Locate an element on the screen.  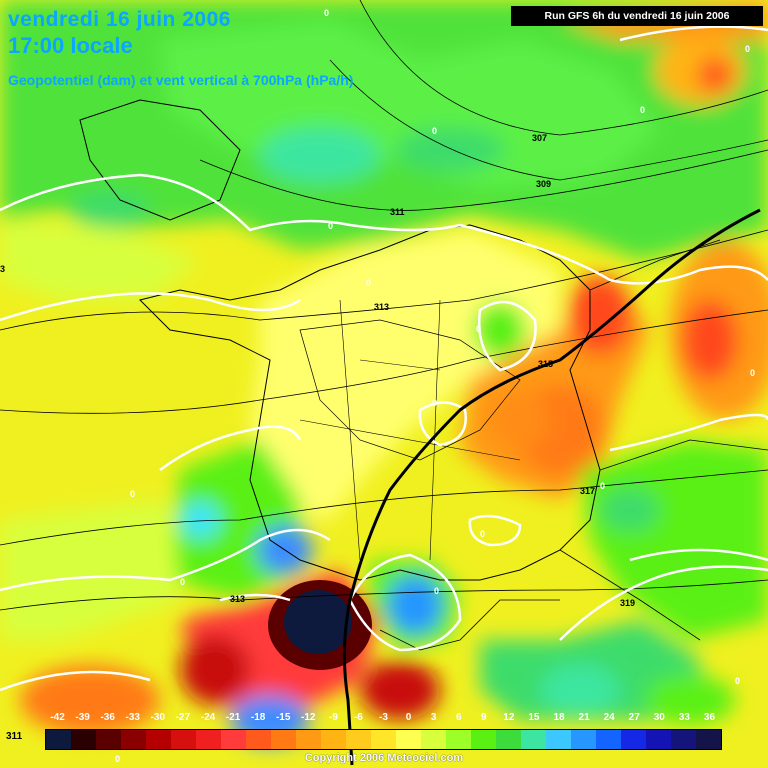
copyright: Copyright 2006 Meteociel.com is located at coordinates (384, 758).